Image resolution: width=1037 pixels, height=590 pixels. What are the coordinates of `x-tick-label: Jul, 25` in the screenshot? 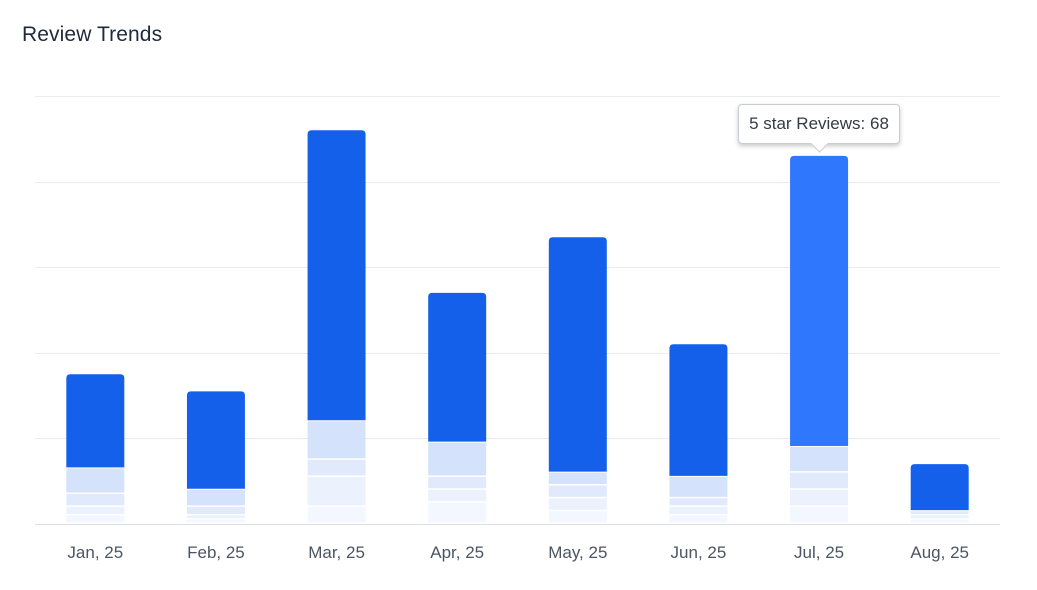 It's located at (819, 552).